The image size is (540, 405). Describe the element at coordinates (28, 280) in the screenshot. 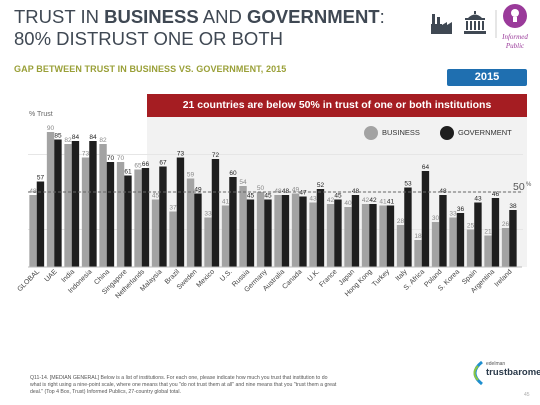

I see `category-label: GLOBAL` at that location.